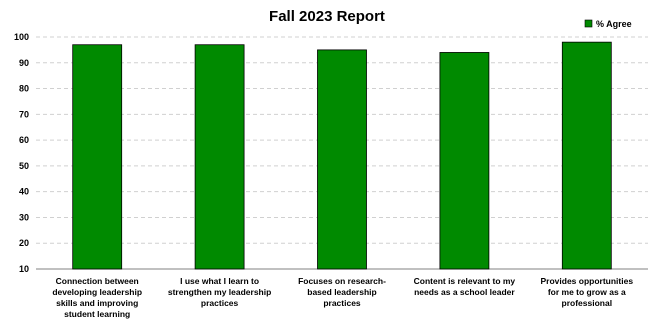 This screenshot has width=654, height=333. I want to click on legend-label: % Agree, so click(614, 24).